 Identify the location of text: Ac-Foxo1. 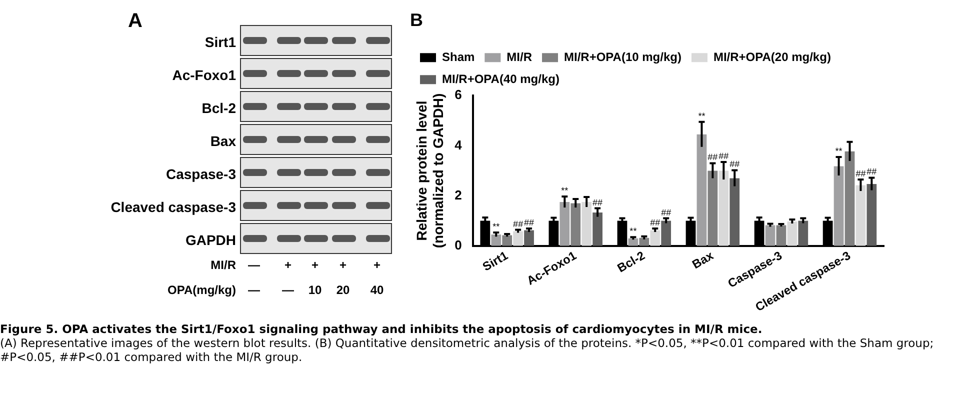
(204, 75).